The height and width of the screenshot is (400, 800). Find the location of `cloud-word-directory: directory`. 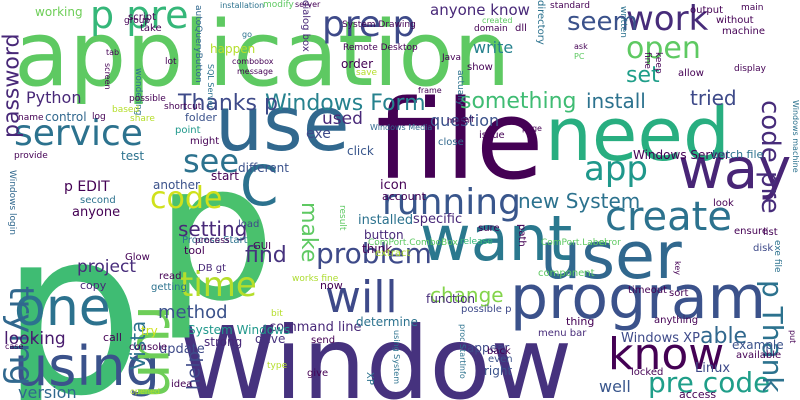

cloud-word-directory: directory is located at coordinates (540, 22).